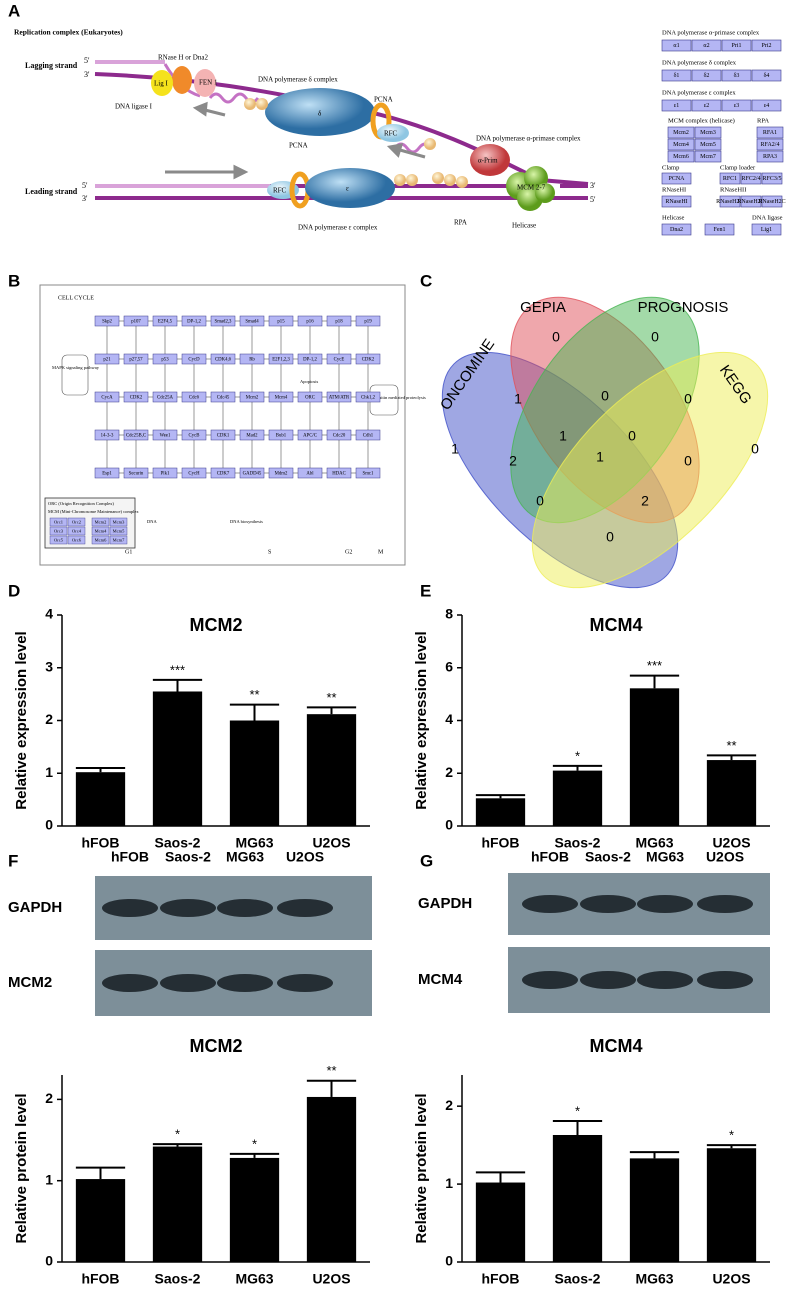  What do you see at coordinates (425, 590) in the screenshot?
I see `panel-label: E` at bounding box center [425, 590].